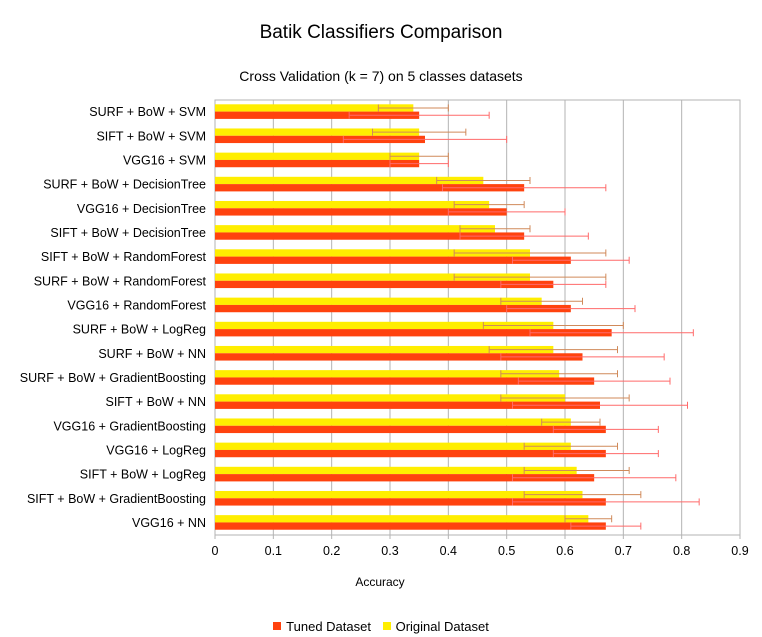  What do you see at coordinates (143, 475) in the screenshot?
I see `category-label: SIFT + BoW + LogReg` at bounding box center [143, 475].